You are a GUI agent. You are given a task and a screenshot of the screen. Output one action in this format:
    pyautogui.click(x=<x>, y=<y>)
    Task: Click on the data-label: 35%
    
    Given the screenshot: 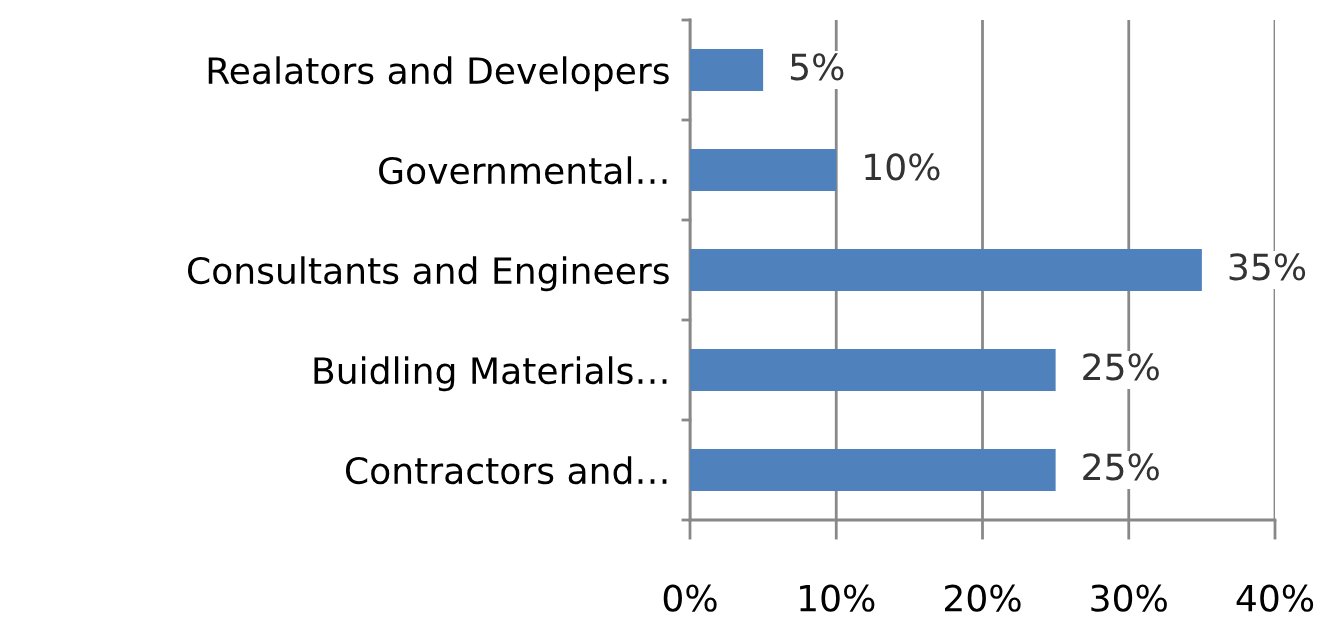 What is the action you would take?
    pyautogui.click(x=1267, y=267)
    